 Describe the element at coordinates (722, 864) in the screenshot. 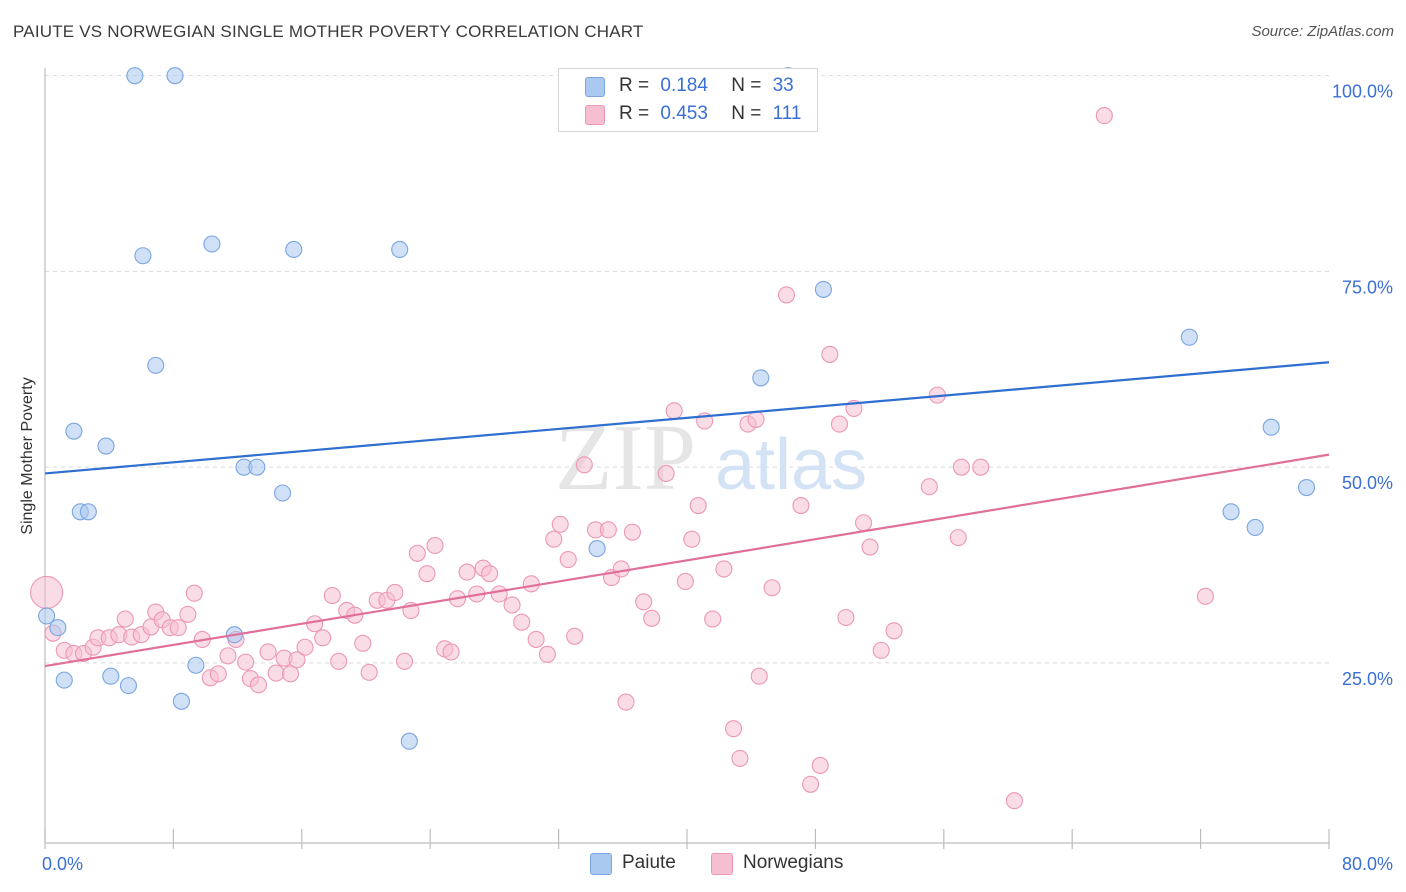

I see `norwegians-swatch` at that location.